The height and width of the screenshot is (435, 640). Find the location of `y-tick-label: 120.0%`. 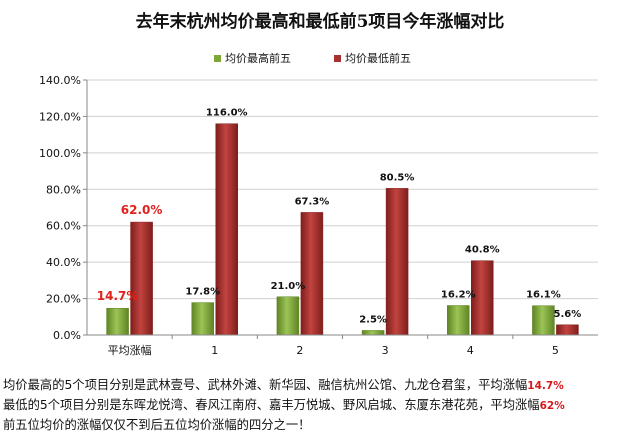

y-tick-label: 120.0% is located at coordinates (60, 116).